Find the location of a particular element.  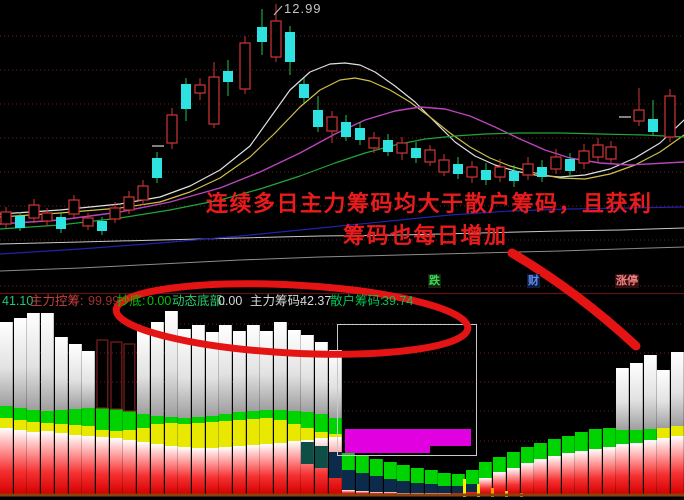

annotation-text-line1: 连续多日主力筹码均大于散户筹码，且获利 is located at coordinates (429, 203).